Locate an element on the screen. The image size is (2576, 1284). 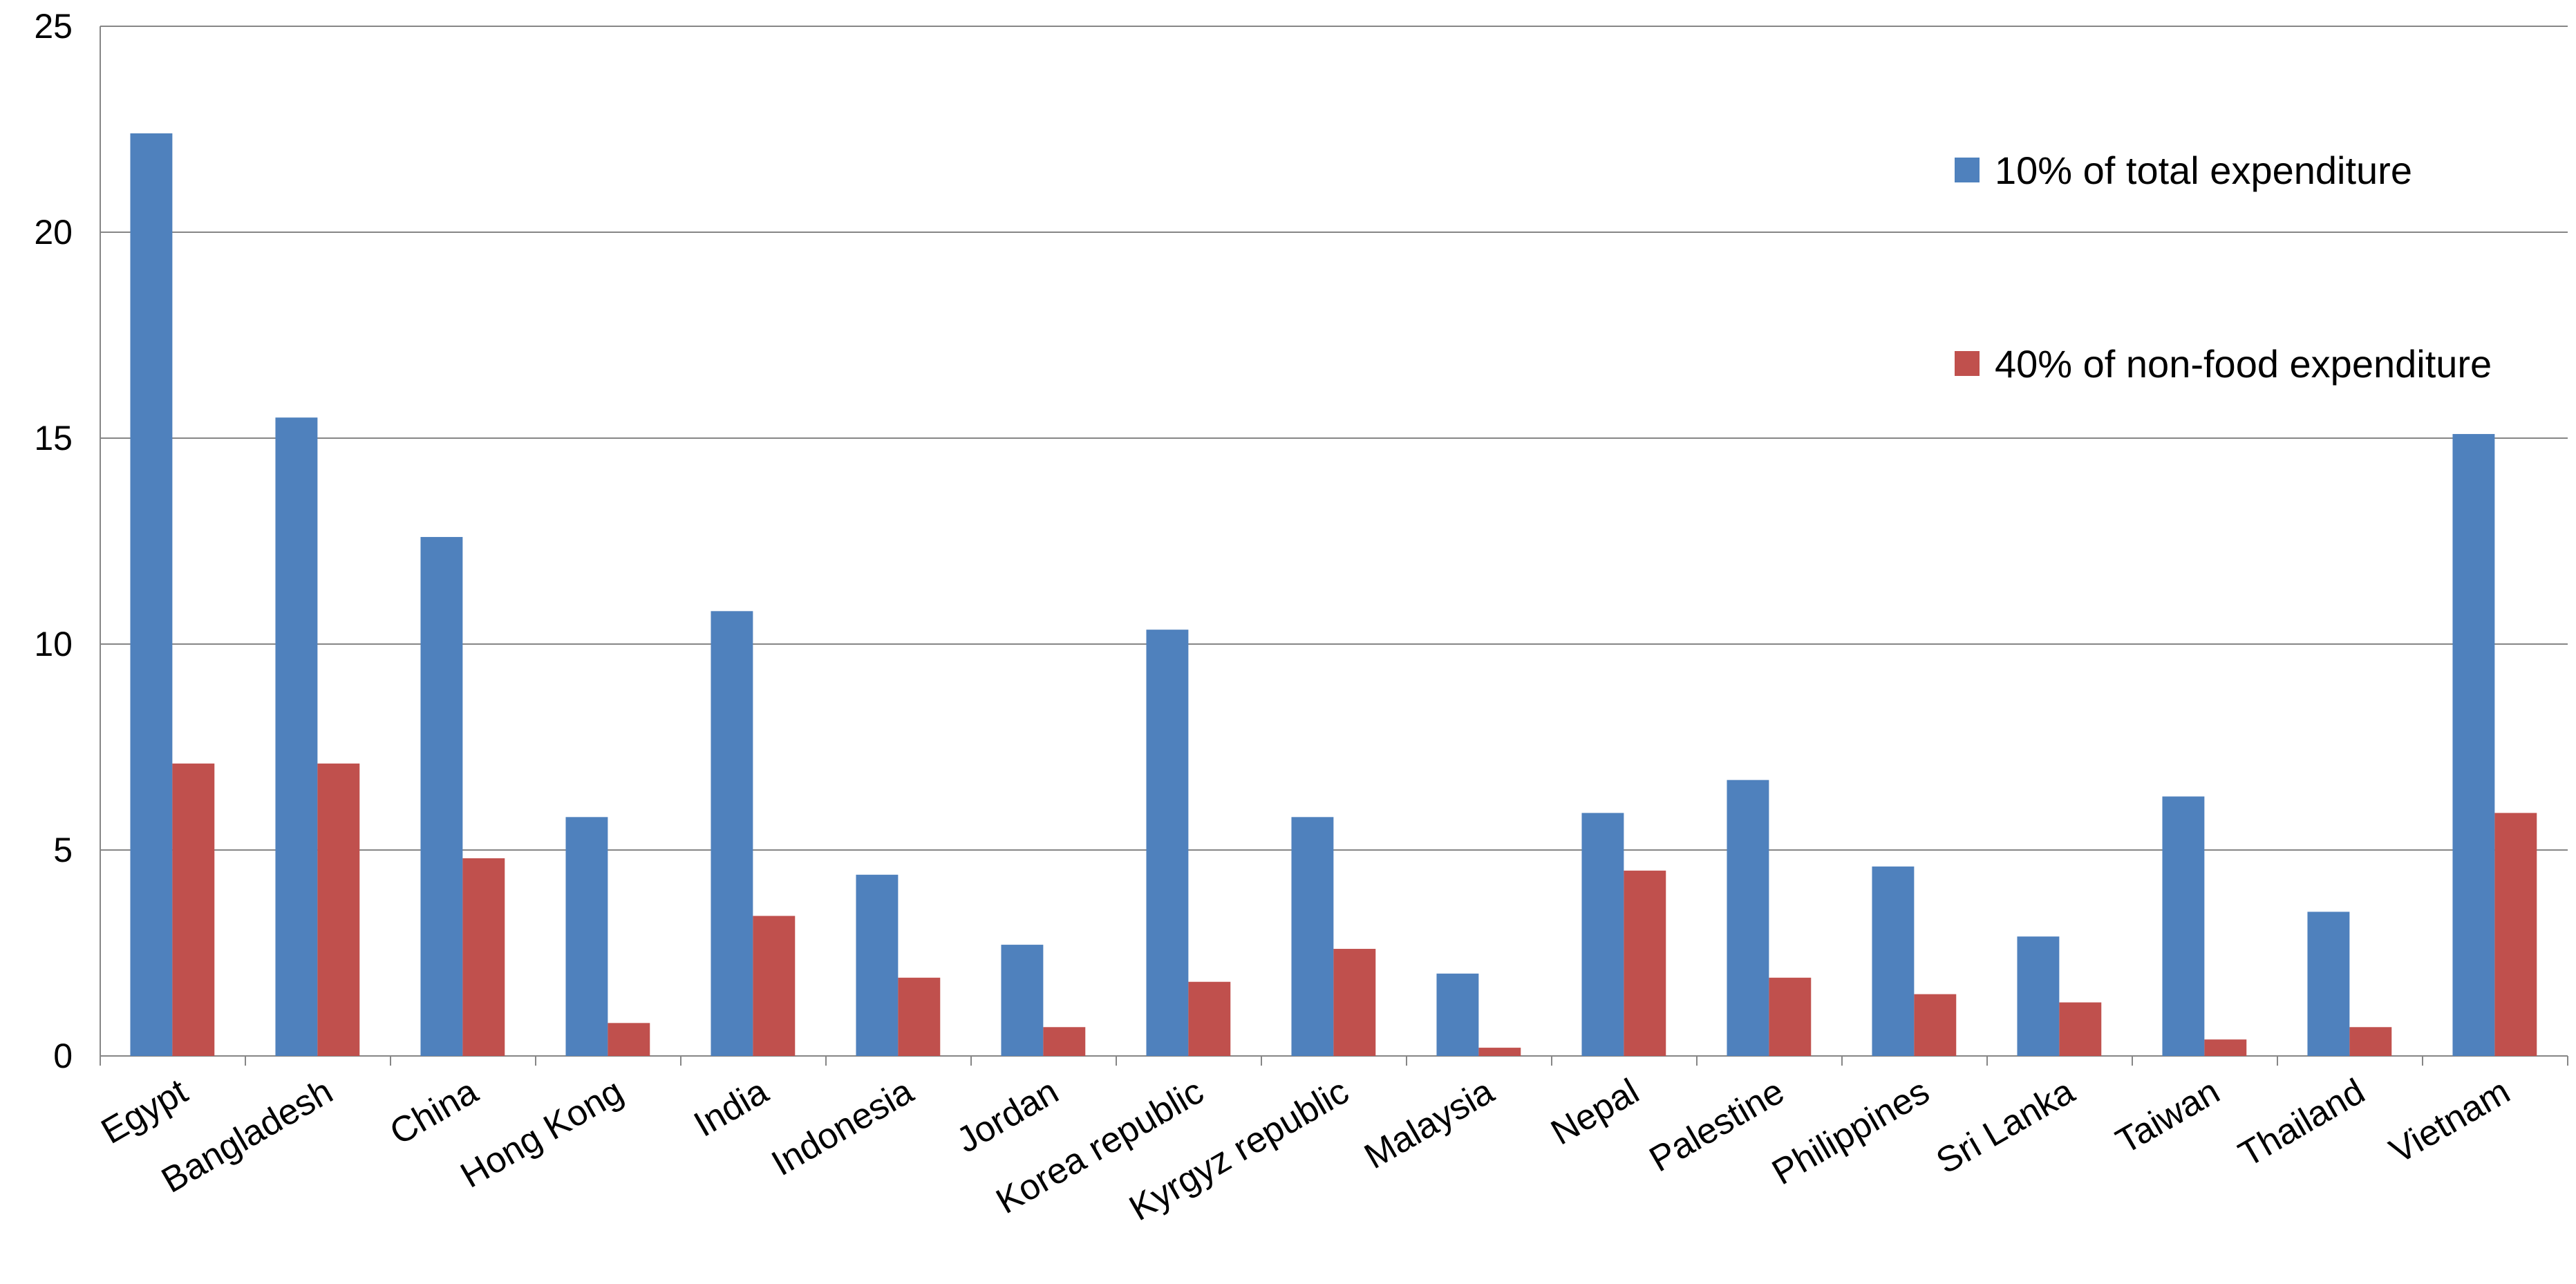
bar-total-expenditure-philippines is located at coordinates (1893, 961).